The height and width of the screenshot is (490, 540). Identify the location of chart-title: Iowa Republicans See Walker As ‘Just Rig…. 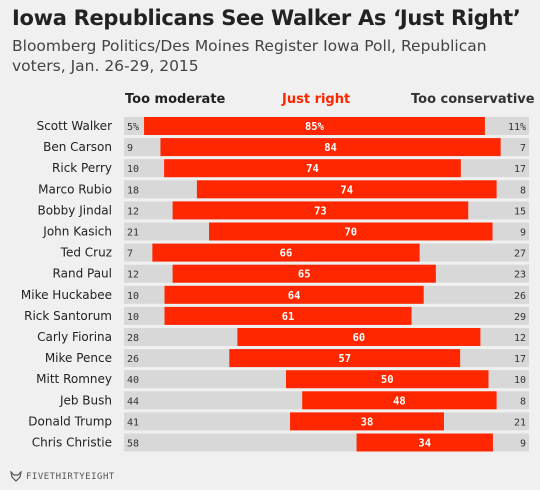
(266, 18).